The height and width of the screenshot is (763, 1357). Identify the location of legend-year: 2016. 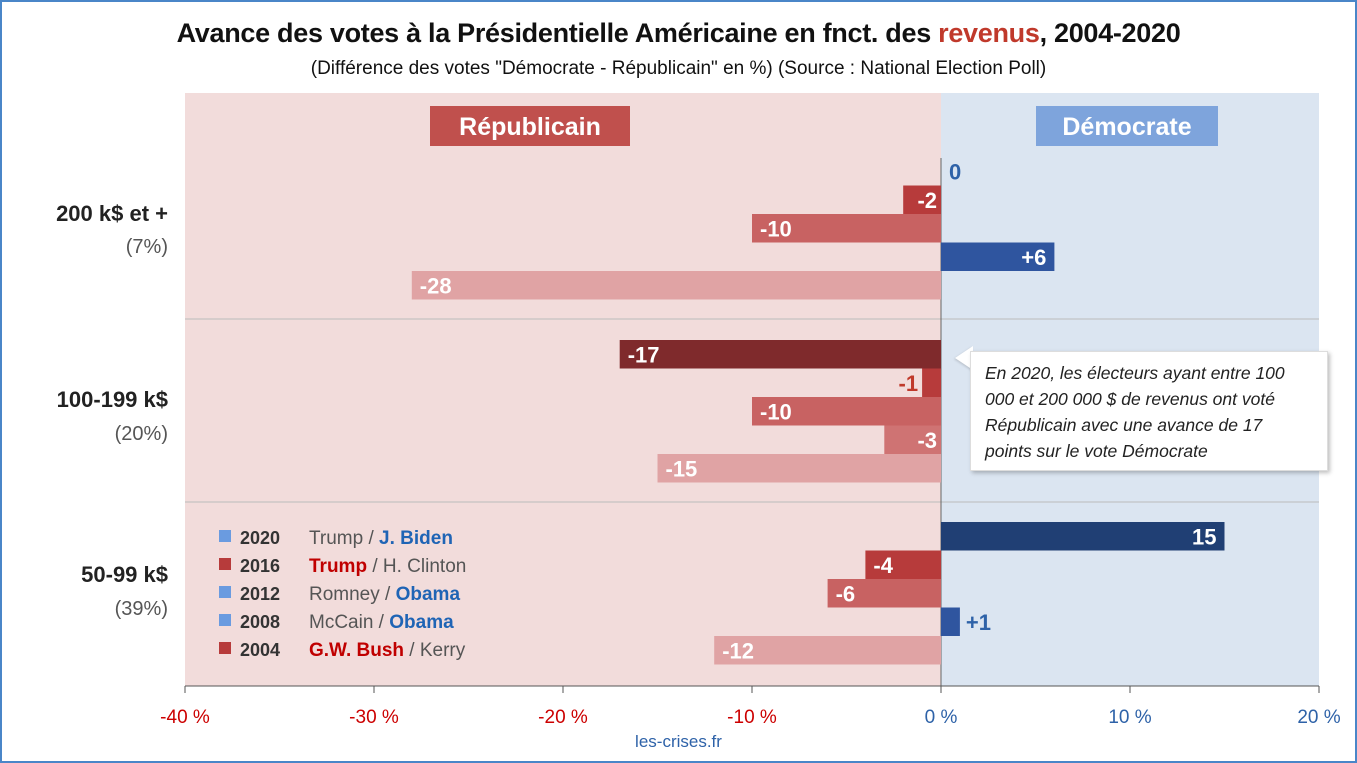
(260, 566).